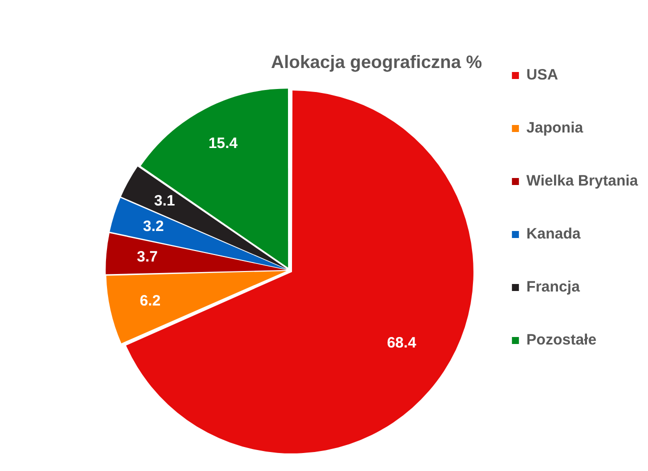  I want to click on data-label: 6.2, so click(150, 301).